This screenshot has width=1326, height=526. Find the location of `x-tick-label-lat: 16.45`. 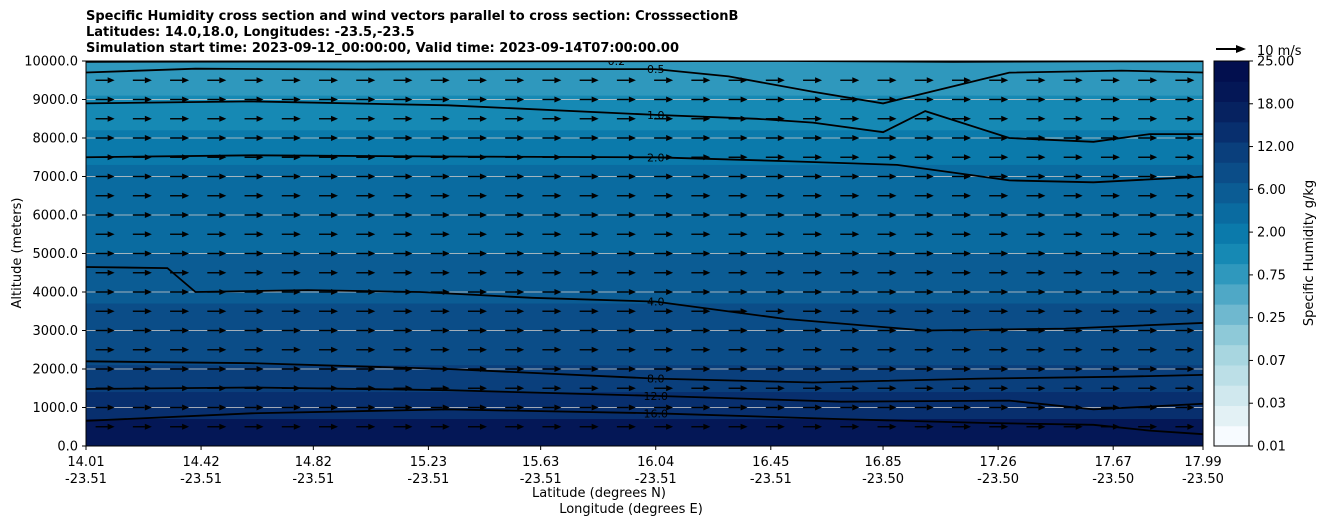

x-tick-label-lat: 16.45 is located at coordinates (770, 462).